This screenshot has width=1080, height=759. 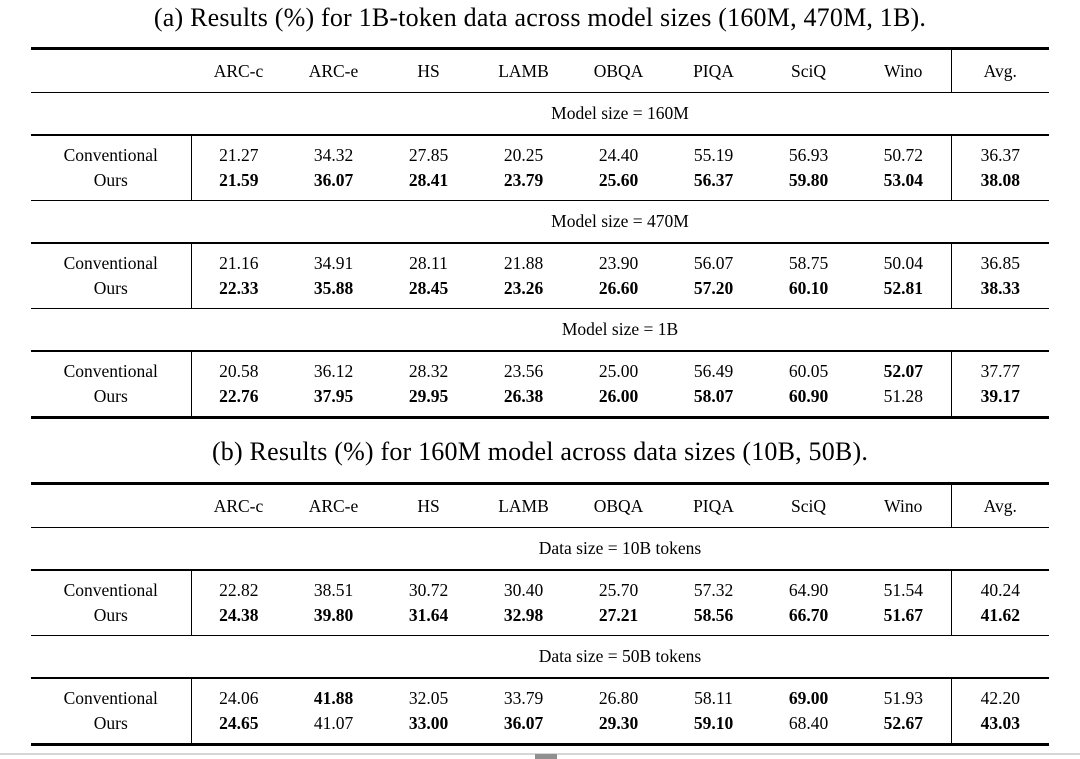 What do you see at coordinates (239, 371) in the screenshot?
I see `value-cell: 20.58` at bounding box center [239, 371].